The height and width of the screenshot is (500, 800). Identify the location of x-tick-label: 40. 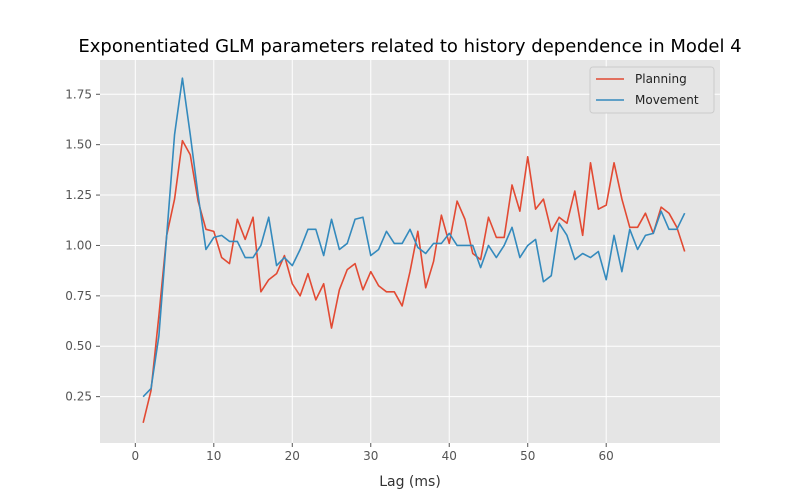
(449, 456).